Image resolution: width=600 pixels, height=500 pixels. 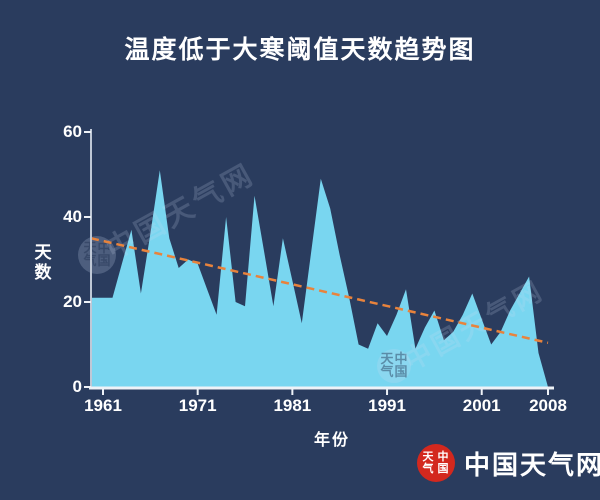 I want to click on cwn-logo: 天气 中国 中国天气网, so click(x=508, y=463).